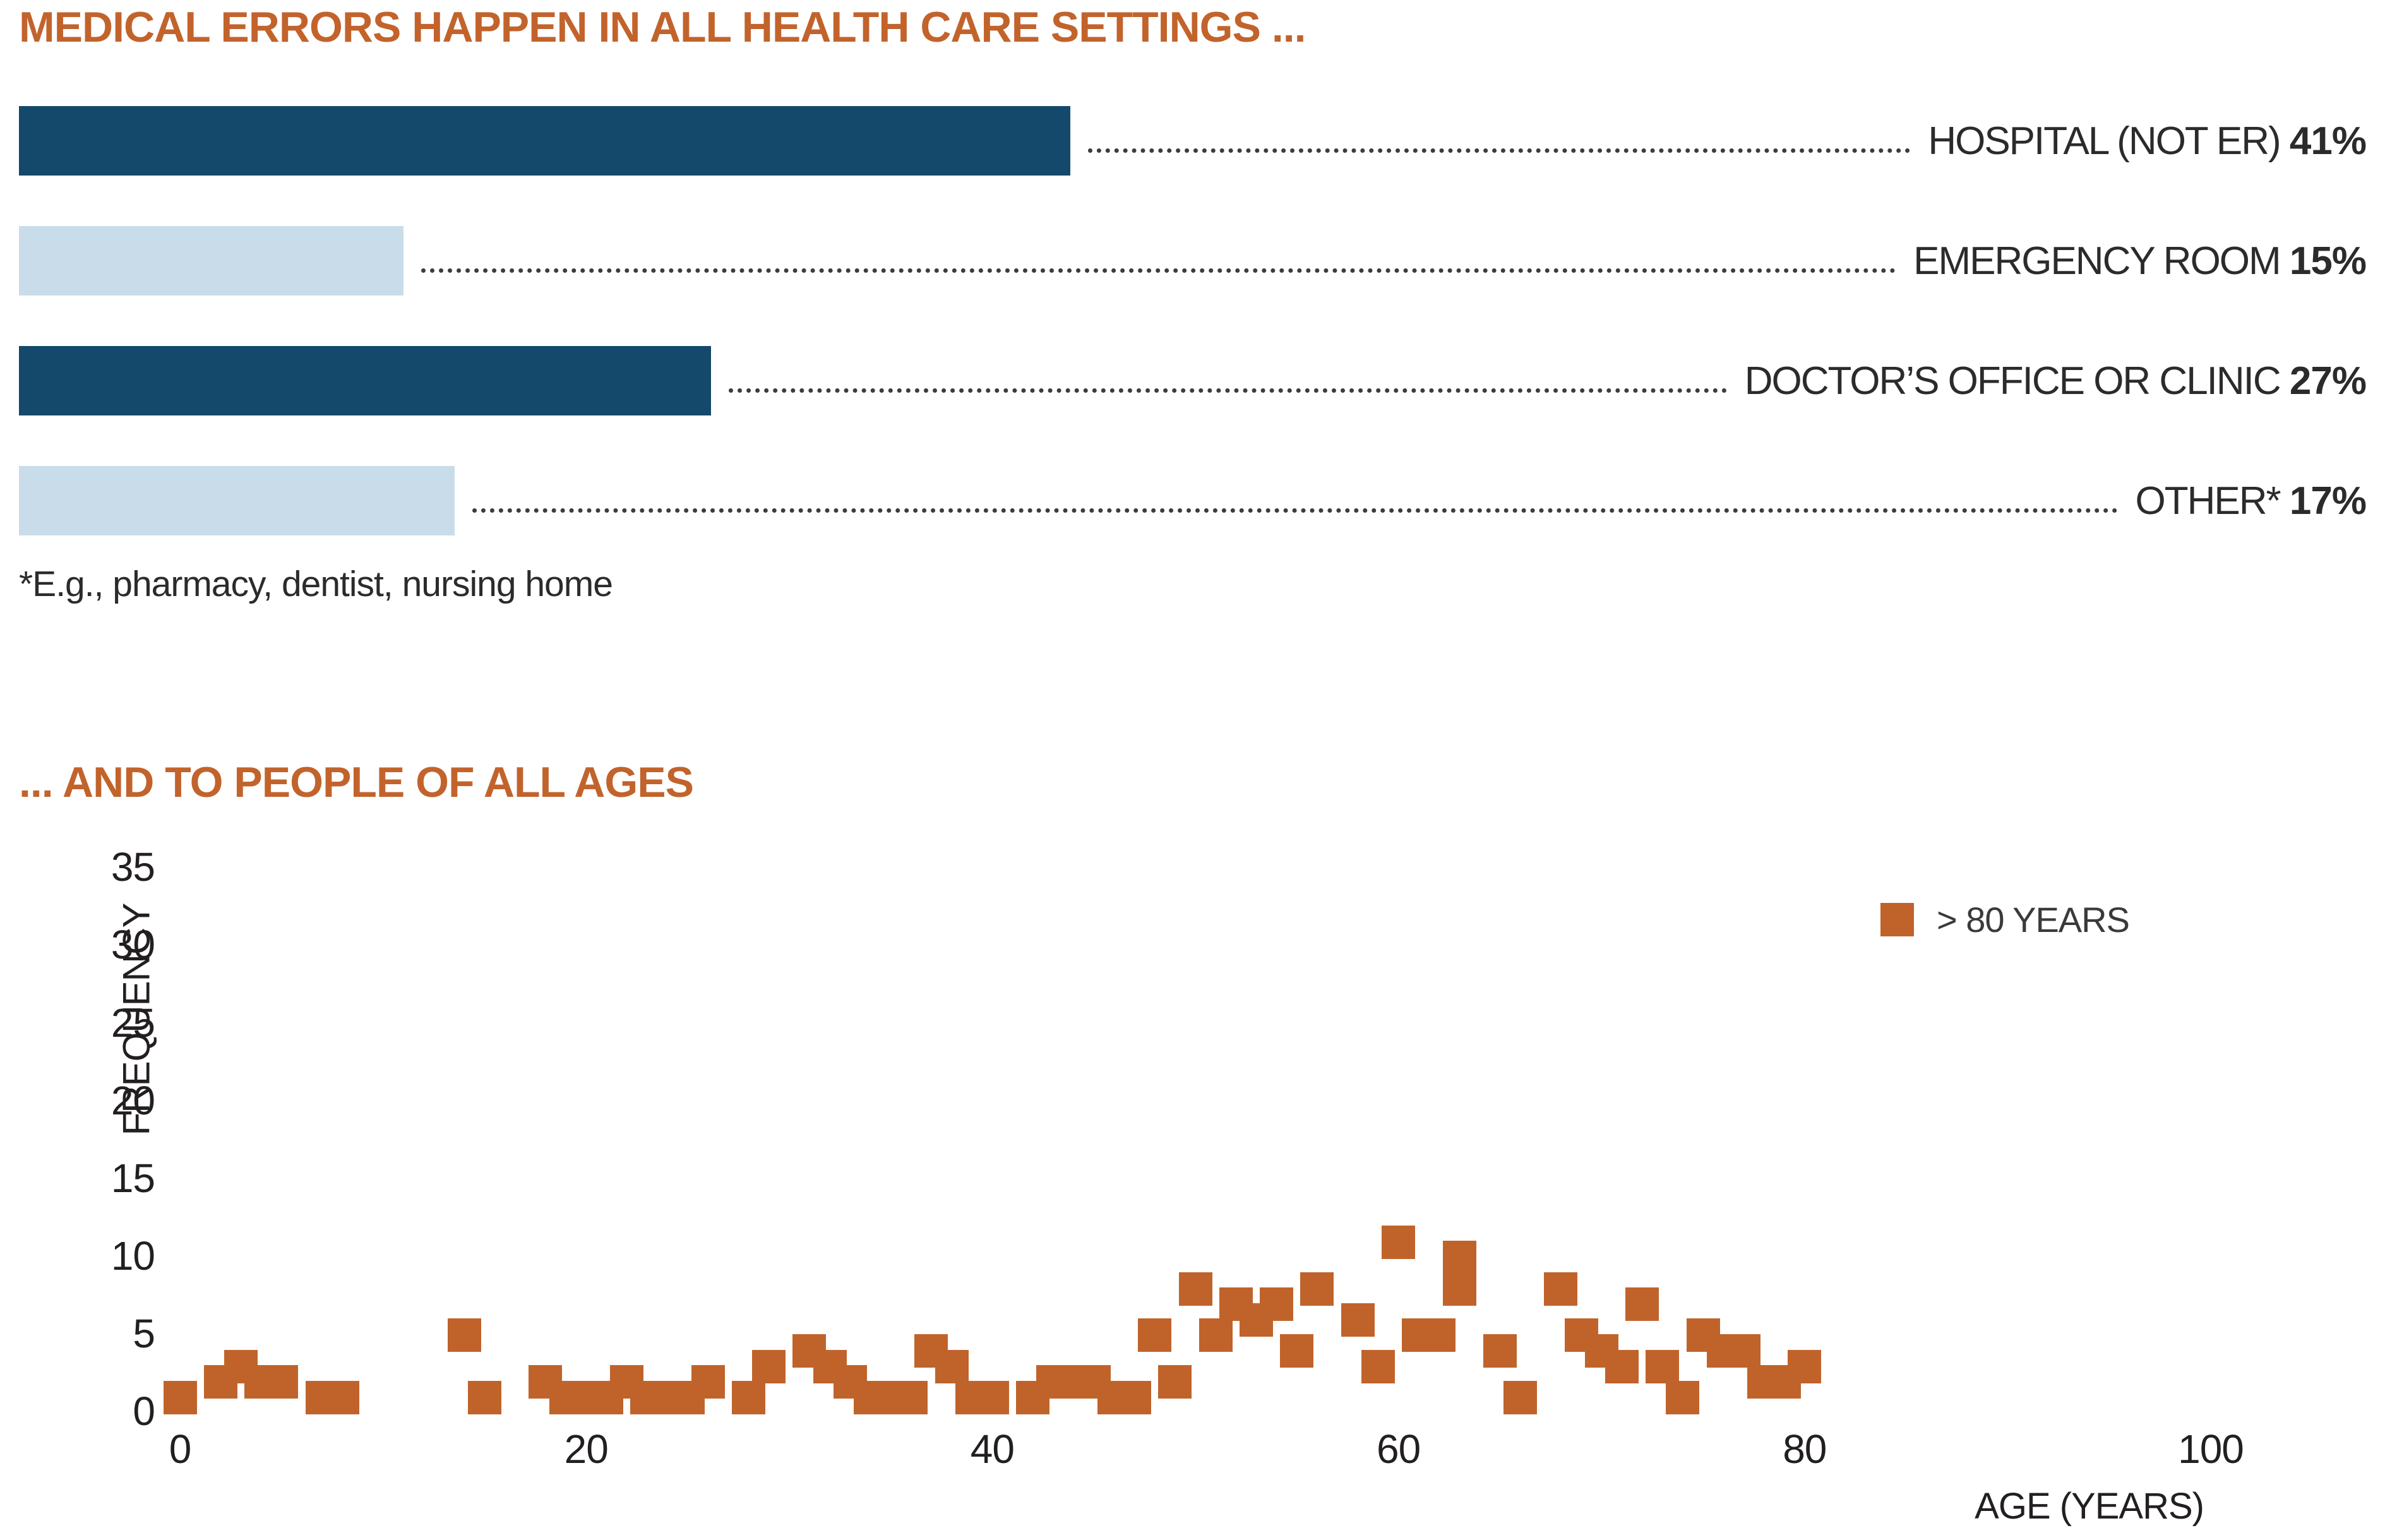 The width and height of the screenshot is (2385, 1540). What do you see at coordinates (2211, 1449) in the screenshot?
I see `x-tick-label: 100` at bounding box center [2211, 1449].